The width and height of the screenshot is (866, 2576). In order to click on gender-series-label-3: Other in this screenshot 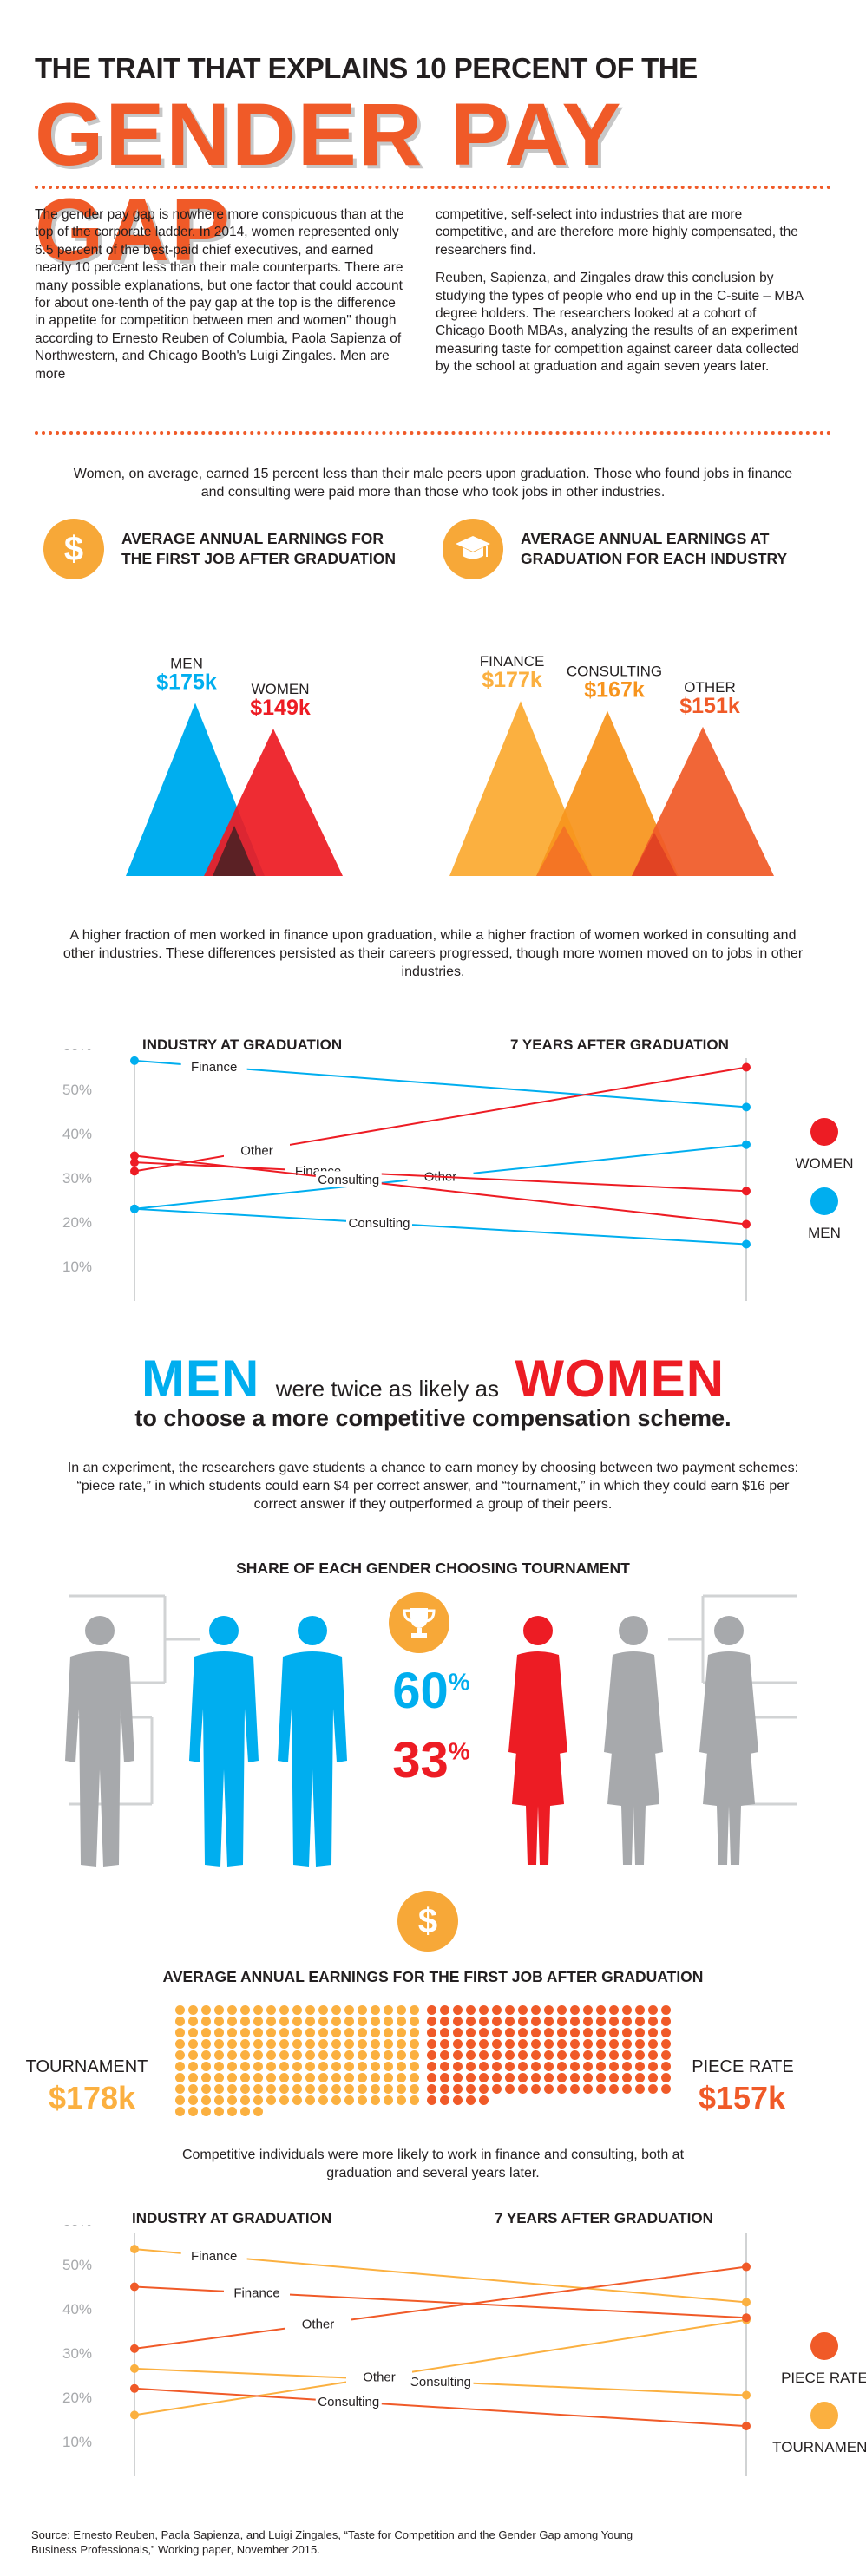, I will do `click(256, 1150)`.